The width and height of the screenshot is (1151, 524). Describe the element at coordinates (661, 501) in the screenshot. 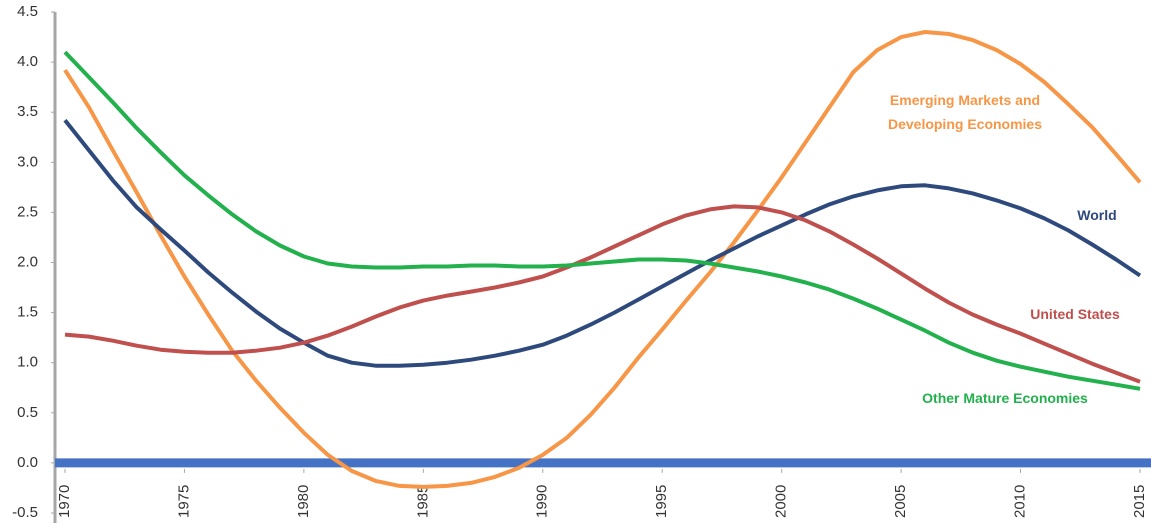

I see `x-tick-label: 1995` at that location.